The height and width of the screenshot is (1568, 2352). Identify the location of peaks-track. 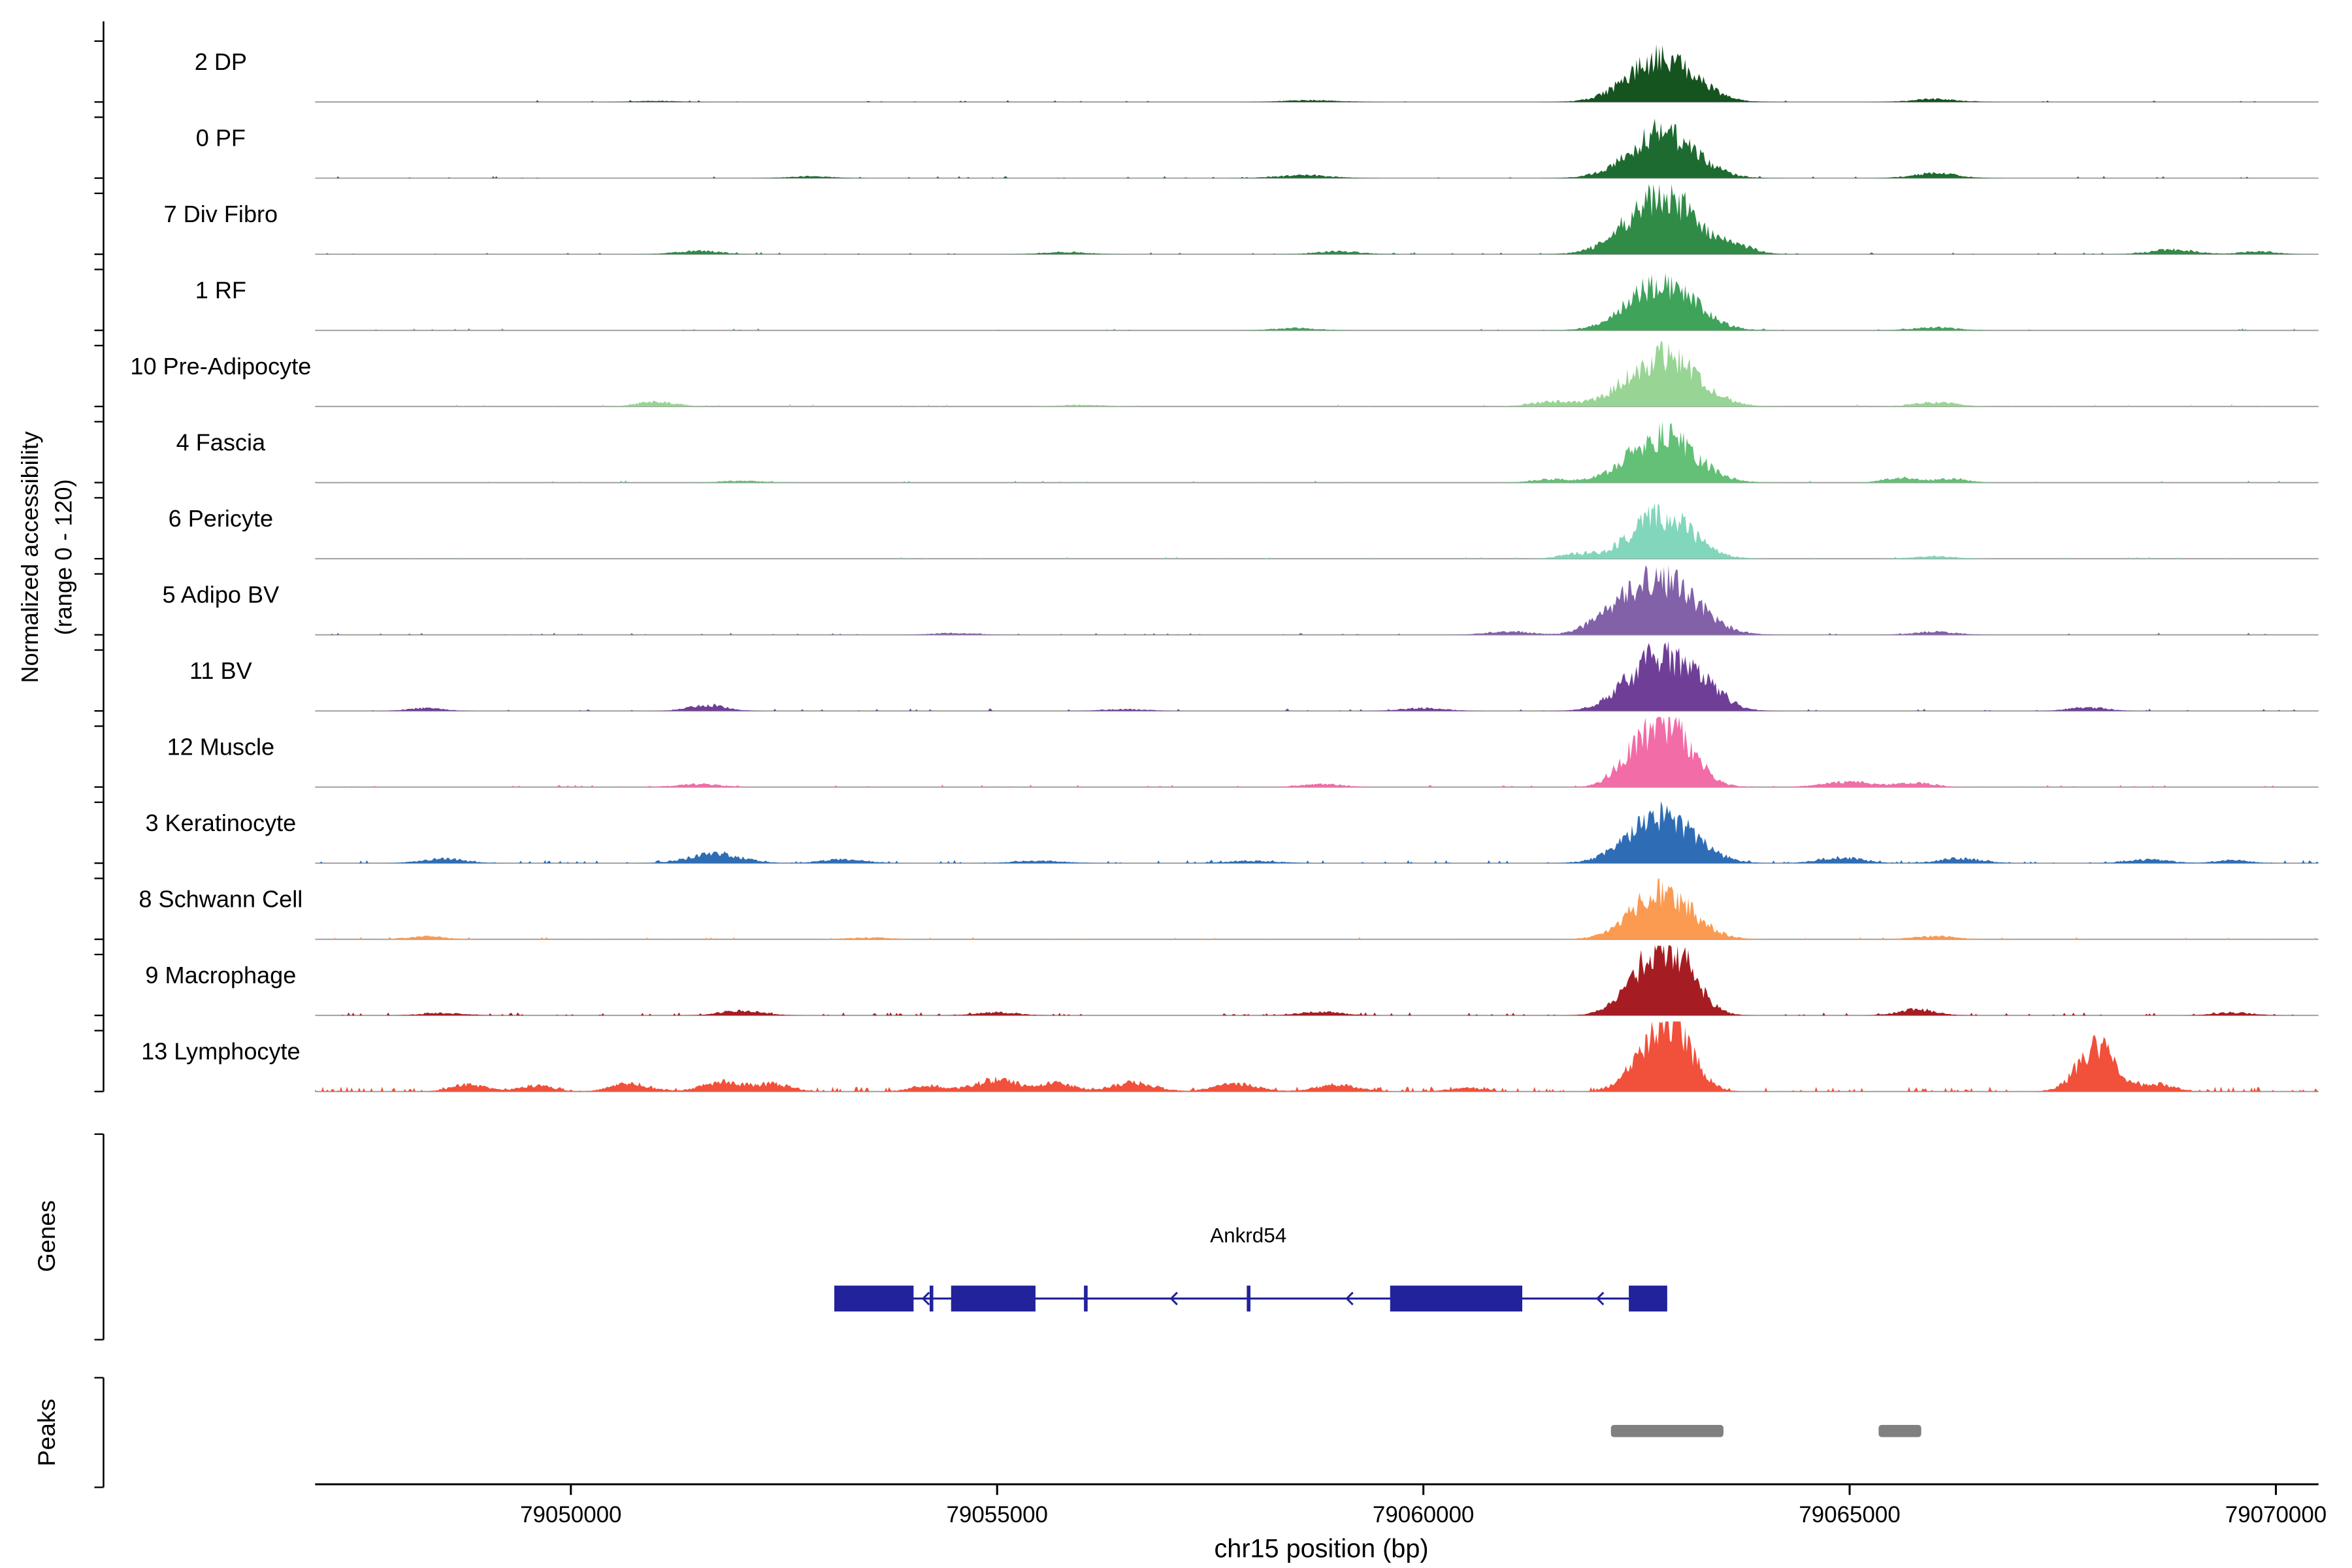
(1765, 1430).